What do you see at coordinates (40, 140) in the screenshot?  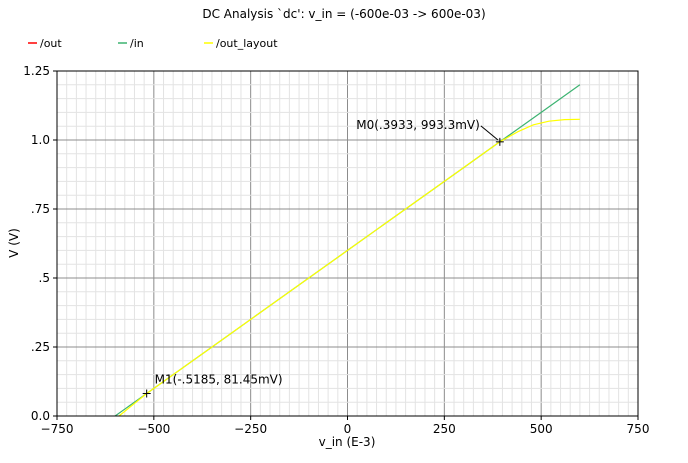 I see `y-tick-label: 1.0` at bounding box center [40, 140].